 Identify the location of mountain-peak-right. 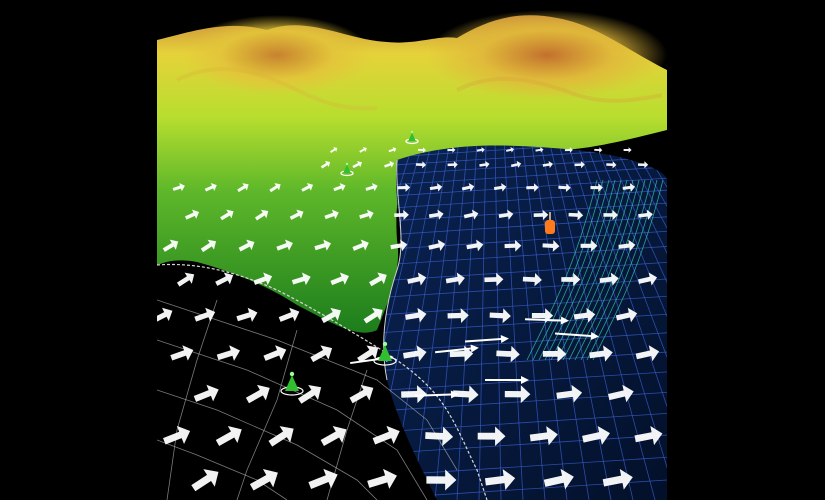
(547, 55).